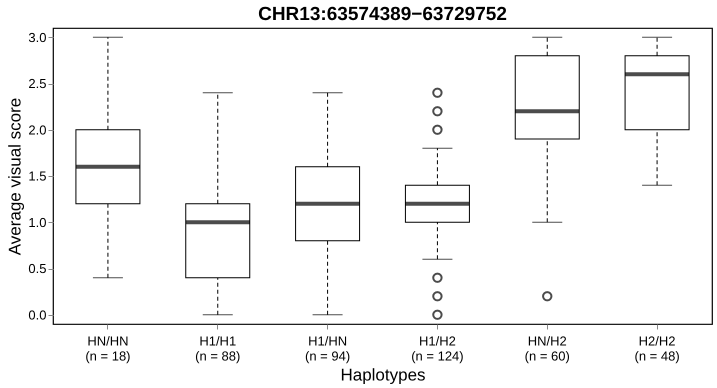 This screenshot has height=388, width=717. I want to click on y-tick-label: 1.5, so click(37, 176).